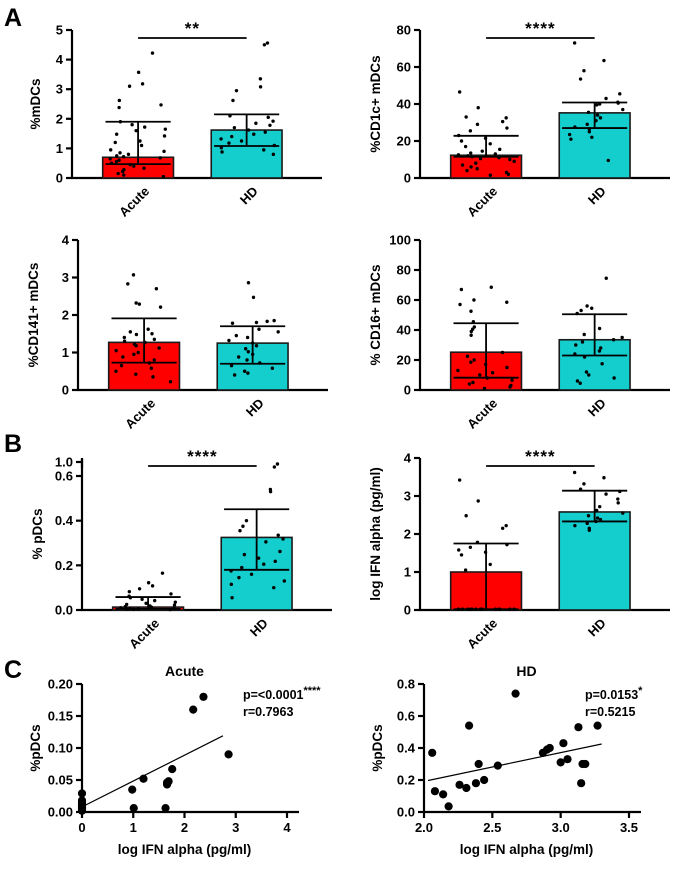 This screenshot has height=874, width=685. What do you see at coordinates (66, 240) in the screenshot?
I see `y-tick-label: 4` at bounding box center [66, 240].